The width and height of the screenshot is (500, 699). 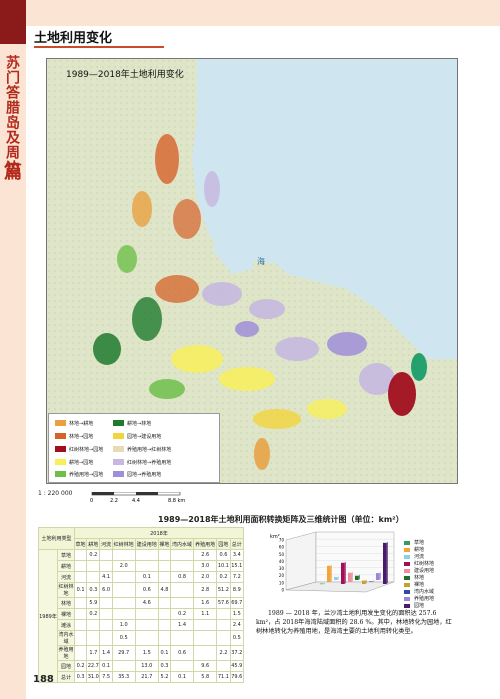 I want to click on scale-tick: 0, so click(x=91, y=501).